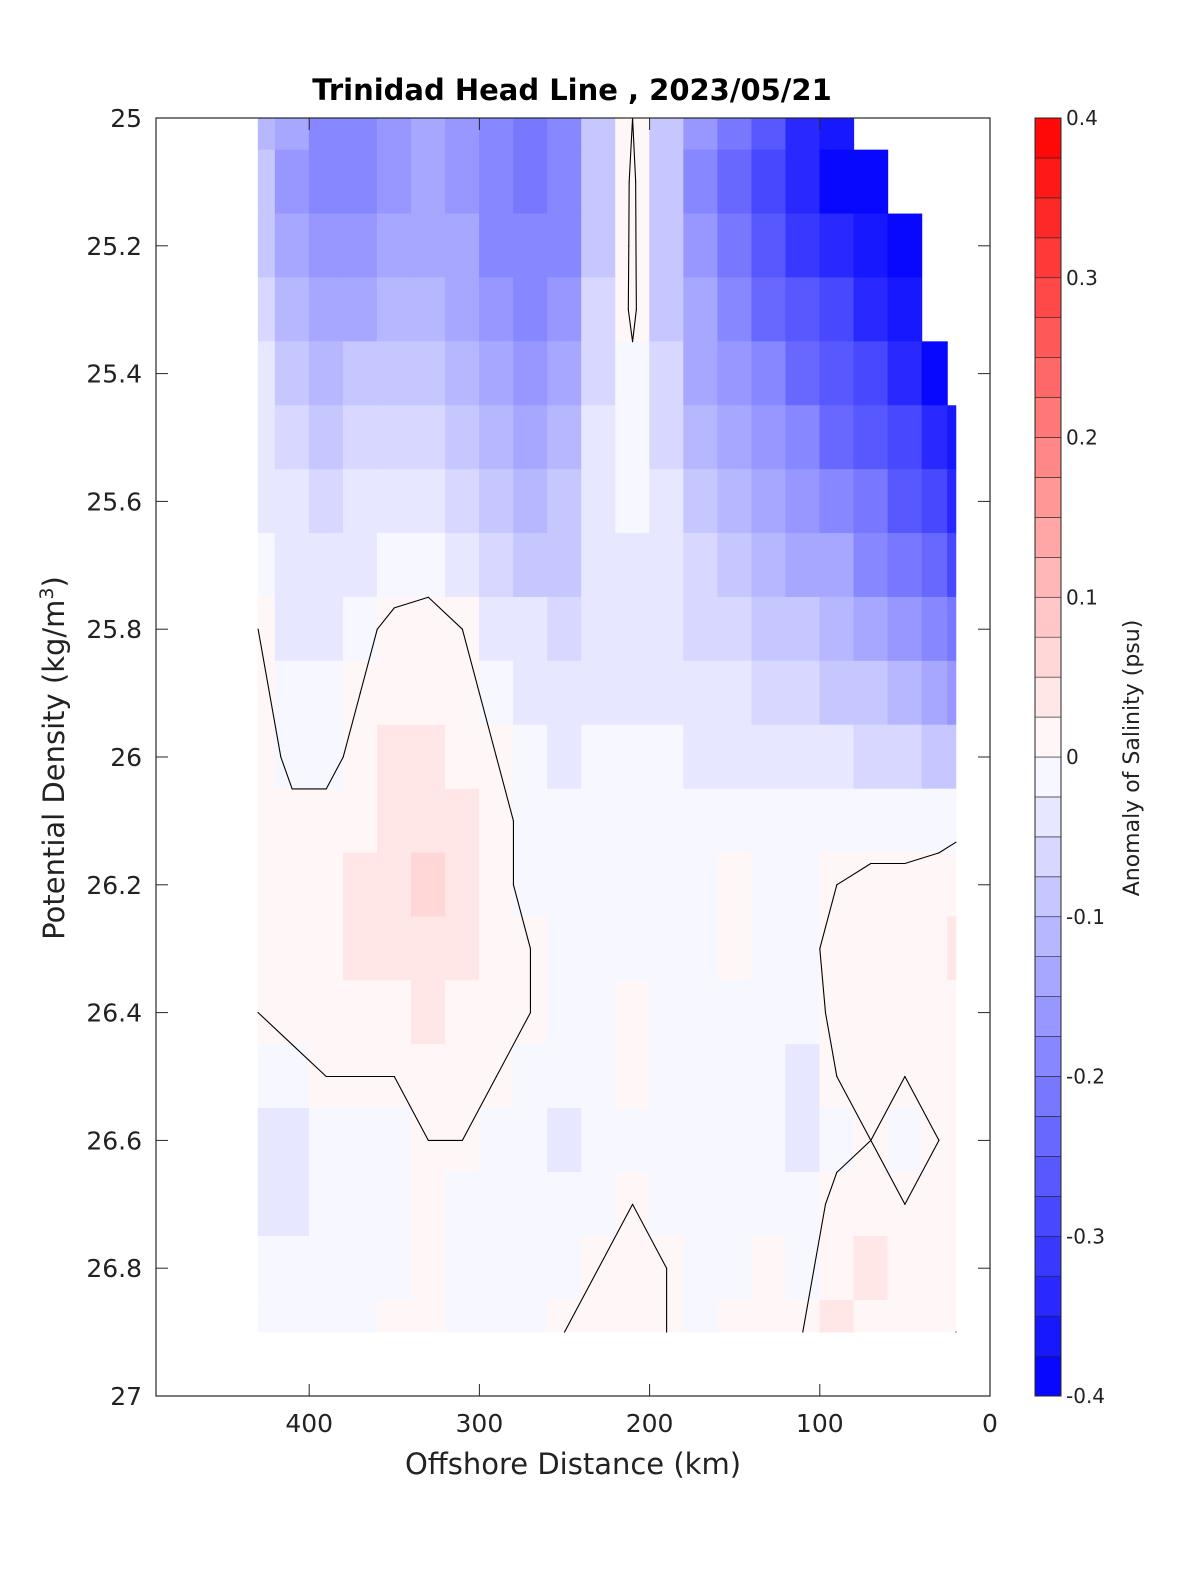 Image resolution: width=1200 pixels, height=1575 pixels. What do you see at coordinates (650, 1423) in the screenshot?
I see `x-tick-label: 200` at bounding box center [650, 1423].